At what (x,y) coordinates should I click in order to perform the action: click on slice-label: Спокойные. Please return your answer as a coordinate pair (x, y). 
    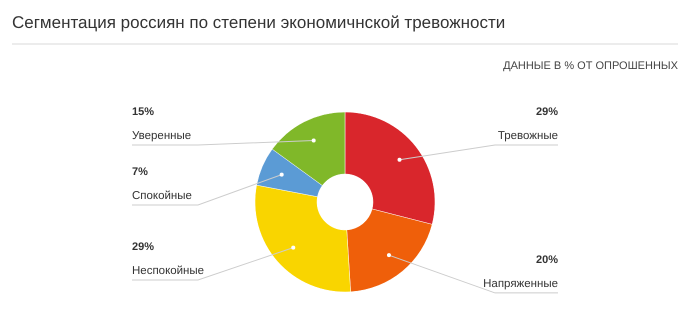
    Looking at the image, I should click on (162, 196).